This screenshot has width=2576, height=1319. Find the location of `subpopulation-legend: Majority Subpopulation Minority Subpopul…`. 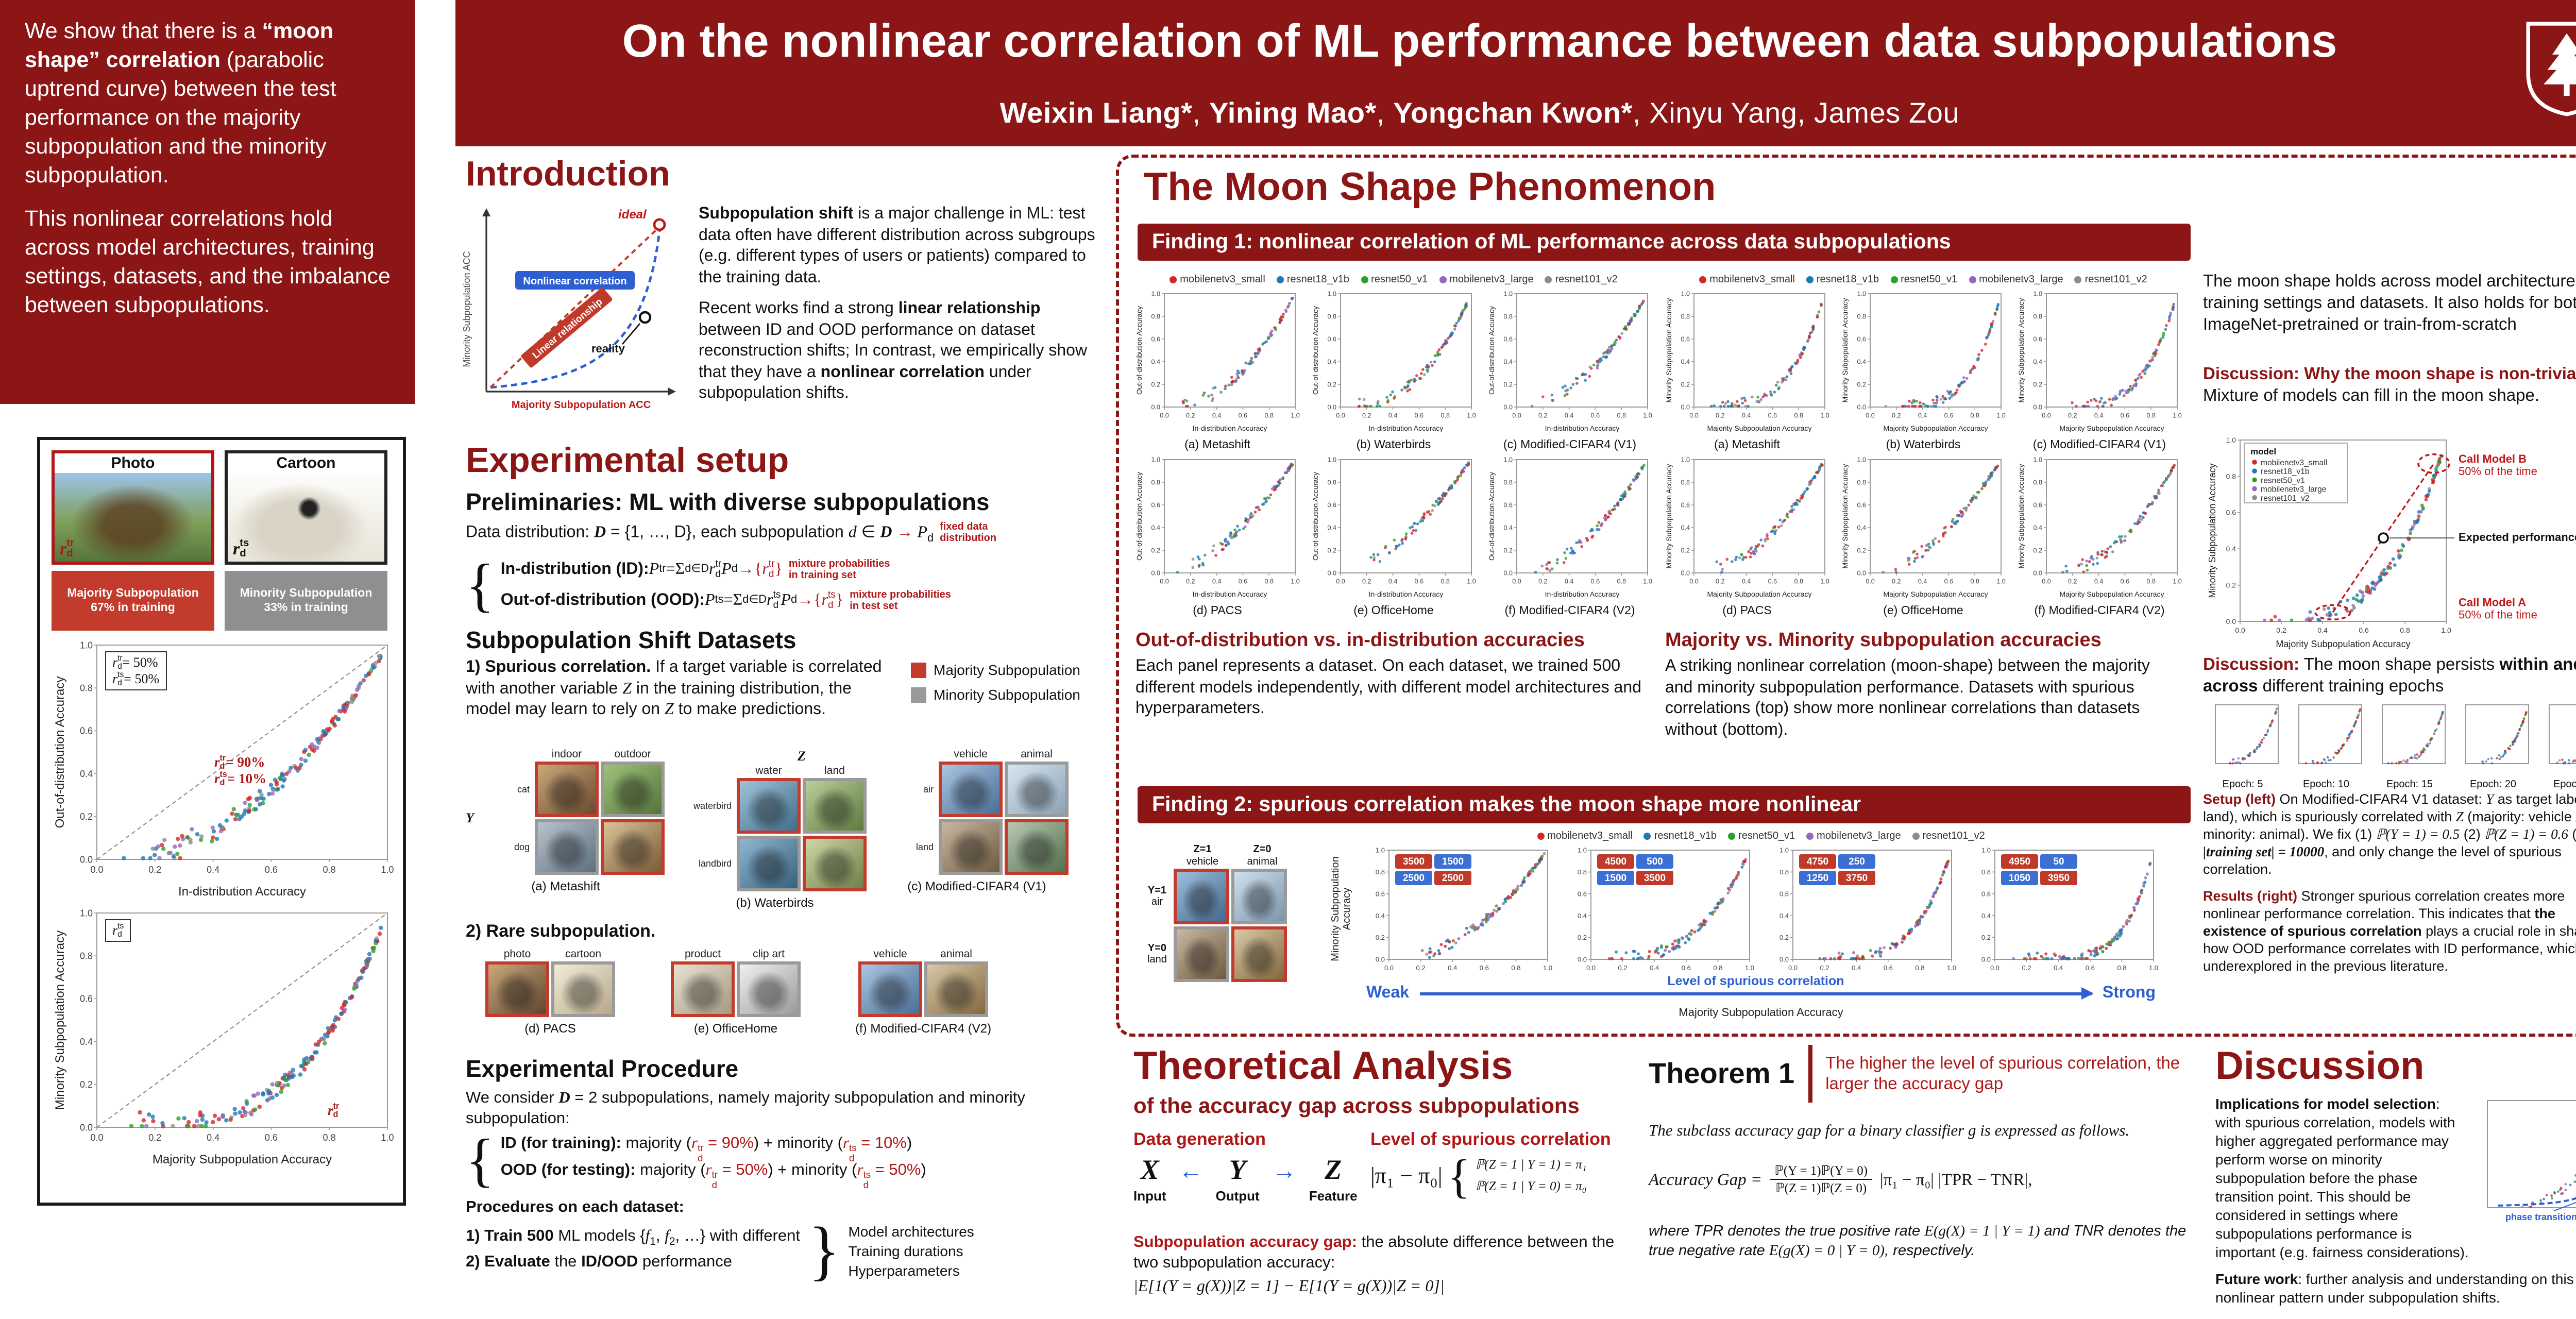

subpopulation-legend: Majority Subpopulation Minority Subpopul… is located at coordinates (995, 686).